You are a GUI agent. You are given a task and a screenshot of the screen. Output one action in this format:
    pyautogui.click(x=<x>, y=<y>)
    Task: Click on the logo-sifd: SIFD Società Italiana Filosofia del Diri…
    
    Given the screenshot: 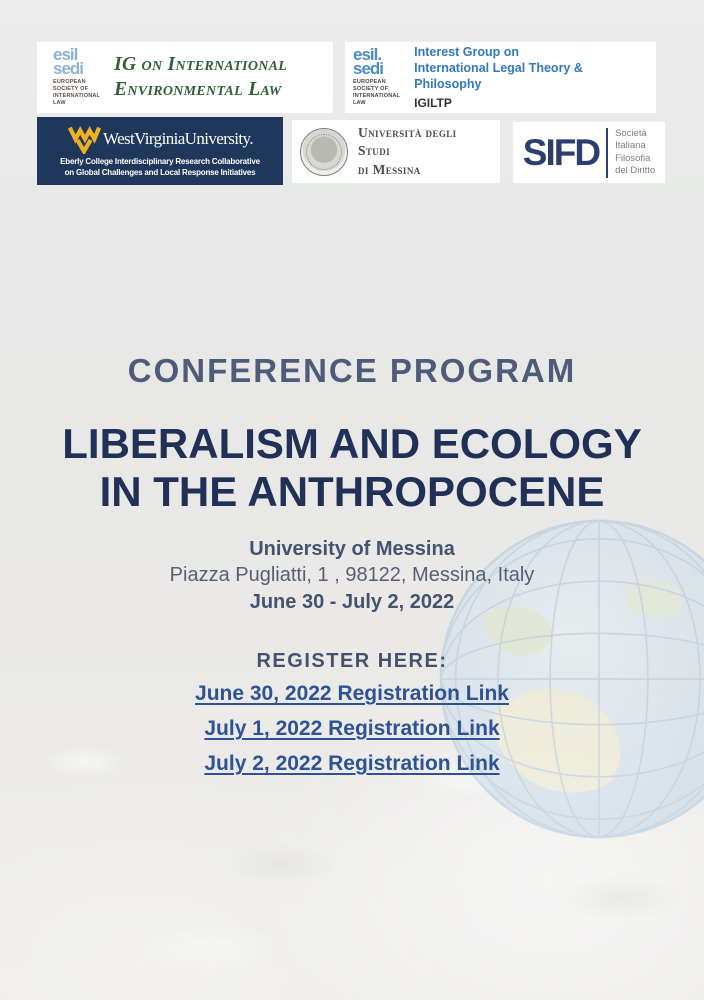 What is the action you would take?
    pyautogui.click(x=589, y=152)
    